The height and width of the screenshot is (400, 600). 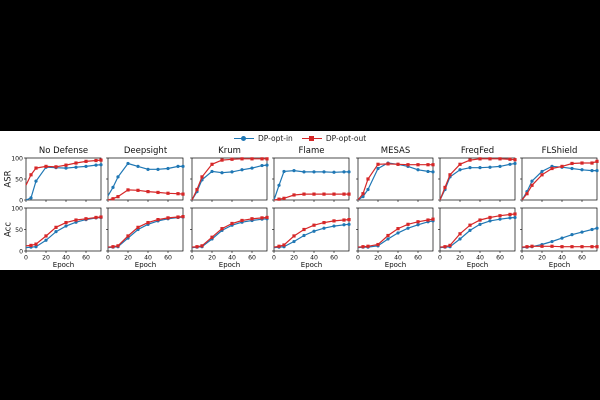 What do you see at coordinates (418, 258) in the screenshot?
I see `x-tick-label-mesas: 60` at bounding box center [418, 258].